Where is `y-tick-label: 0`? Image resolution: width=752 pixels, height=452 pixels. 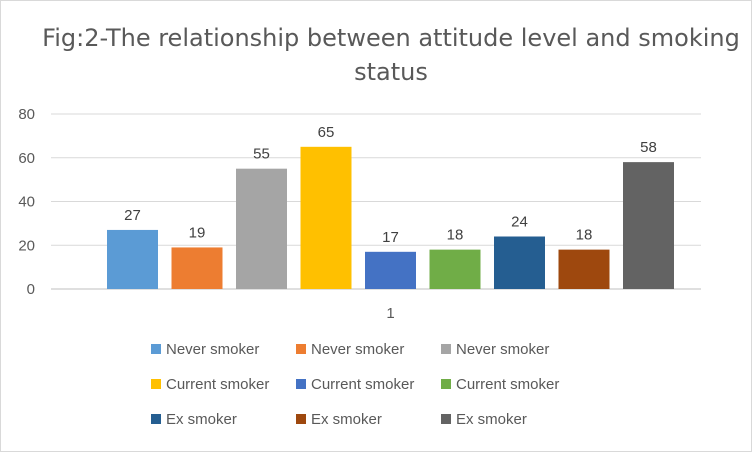 y-tick-label: 0 is located at coordinates (31, 289).